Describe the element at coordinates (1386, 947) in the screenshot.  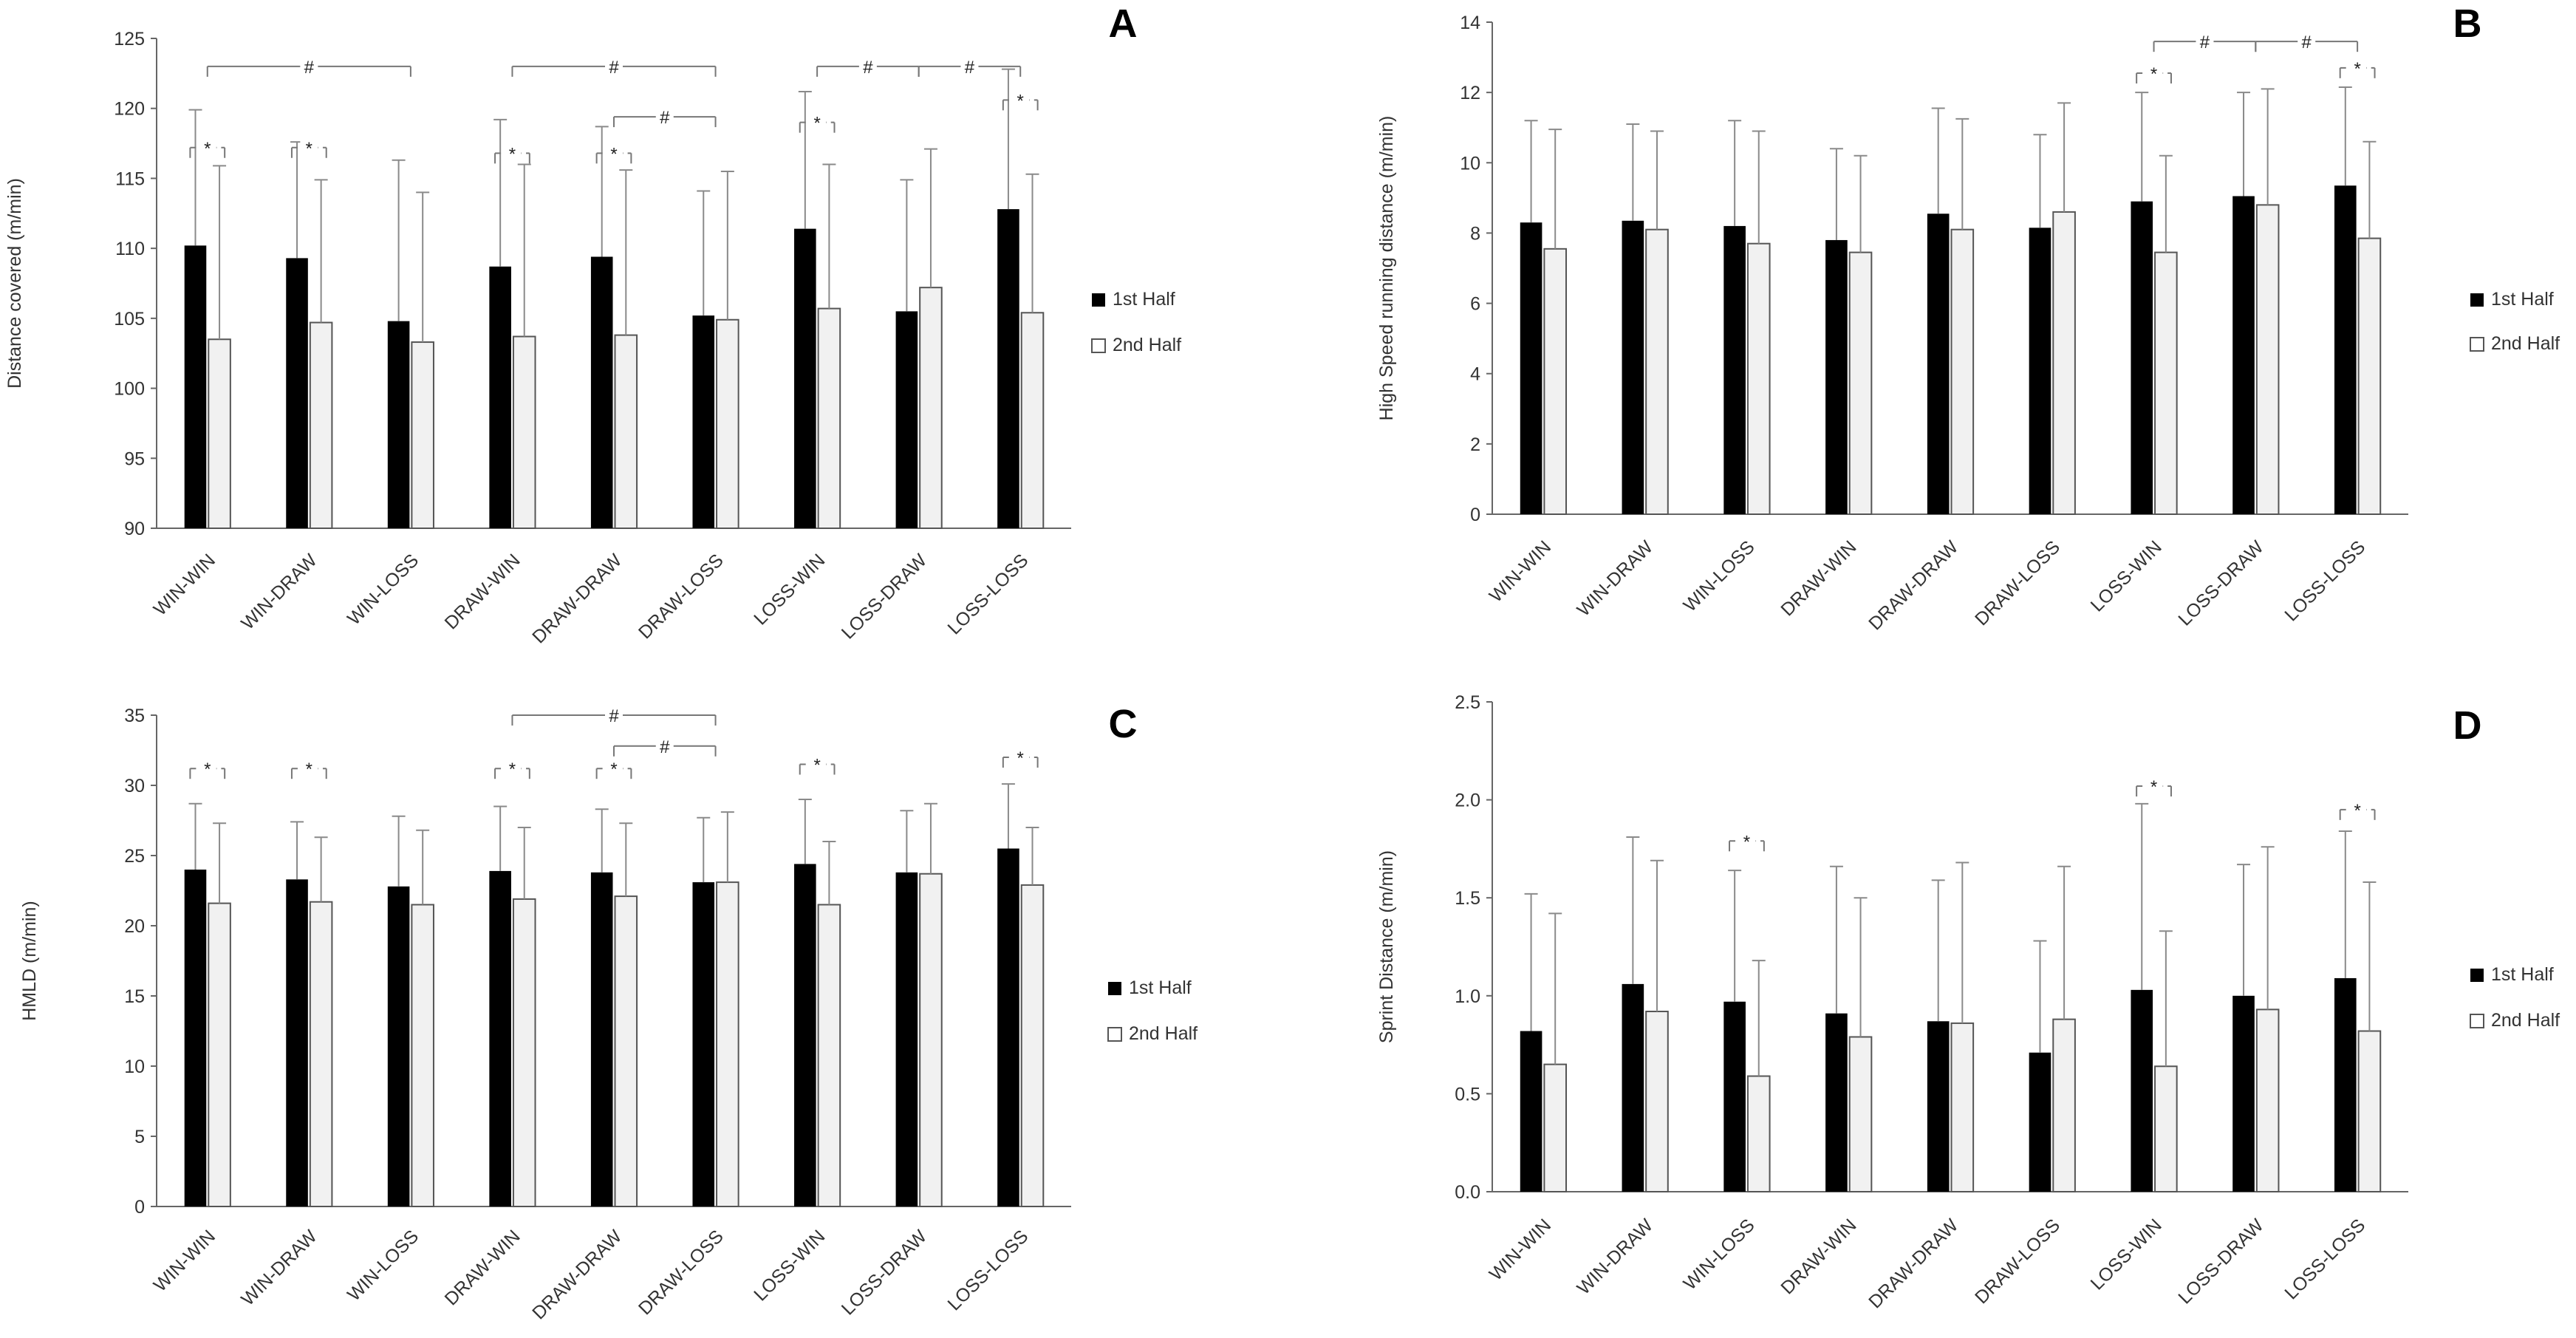
I see `y-axis-title: Sprint Distance (m/min)` at that location.